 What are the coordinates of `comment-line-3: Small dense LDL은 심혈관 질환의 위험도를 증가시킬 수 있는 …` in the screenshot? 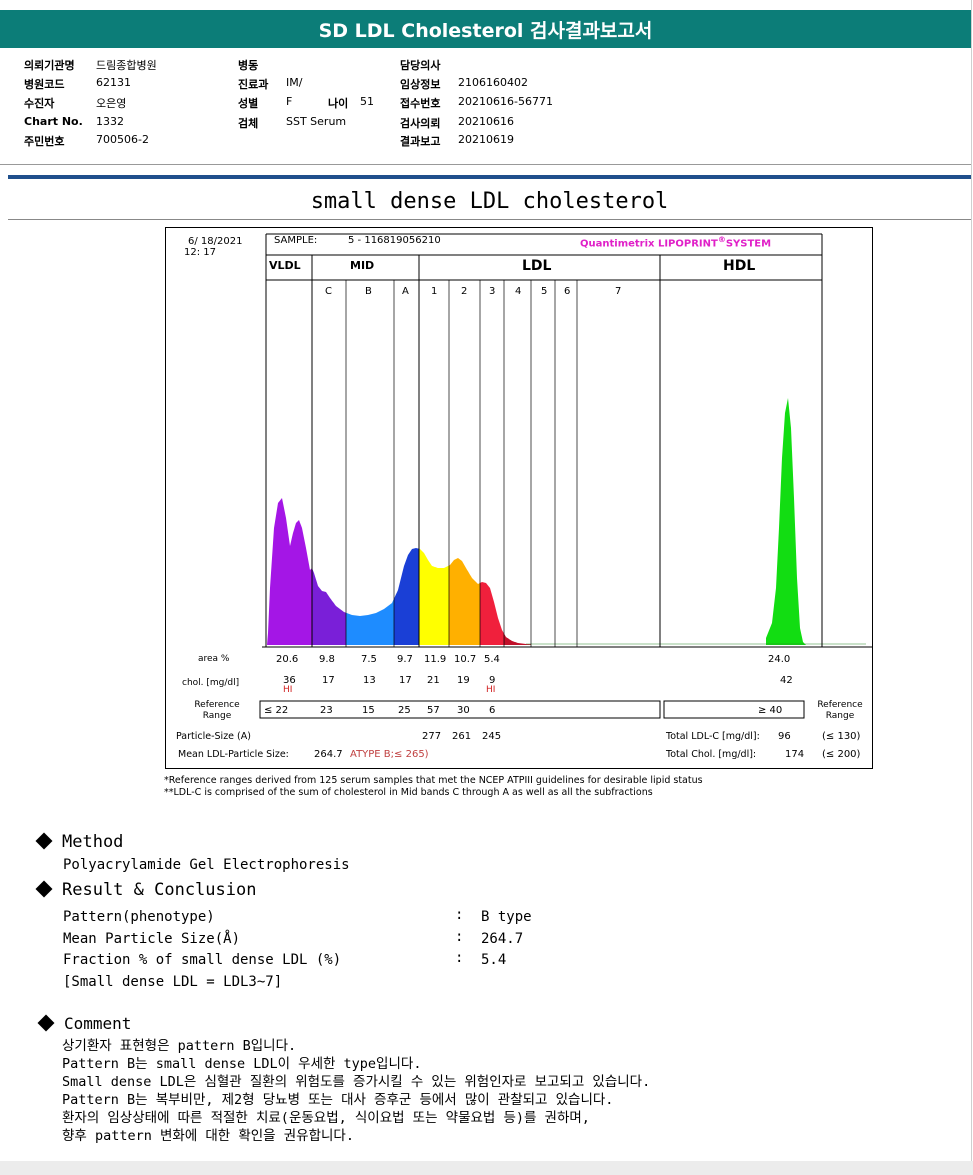 It's located at (356, 1082).